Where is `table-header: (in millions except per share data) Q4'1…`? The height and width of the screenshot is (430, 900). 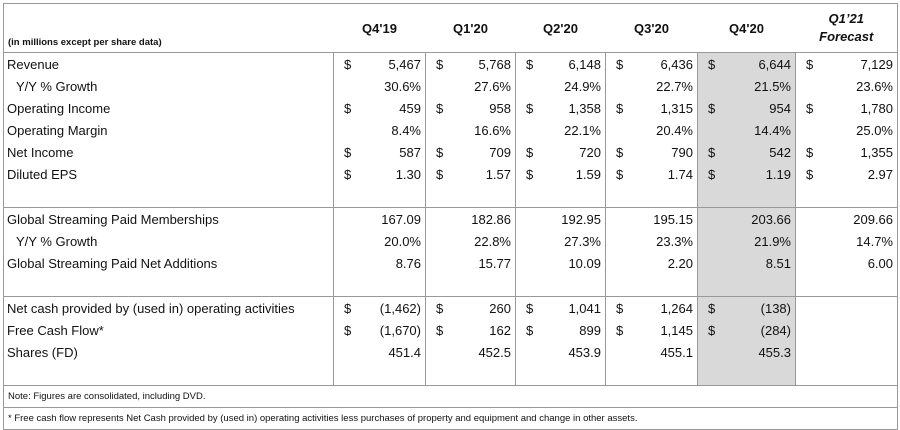
table-header: (in millions except per share data) Q4'1… is located at coordinates (450, 28).